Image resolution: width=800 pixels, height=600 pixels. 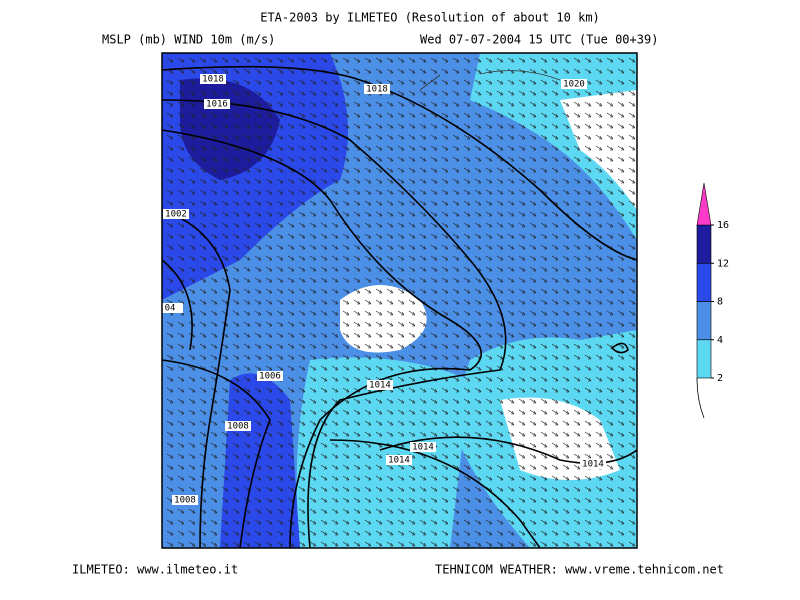 I want to click on isobar-label: 1002, so click(x=176, y=215).